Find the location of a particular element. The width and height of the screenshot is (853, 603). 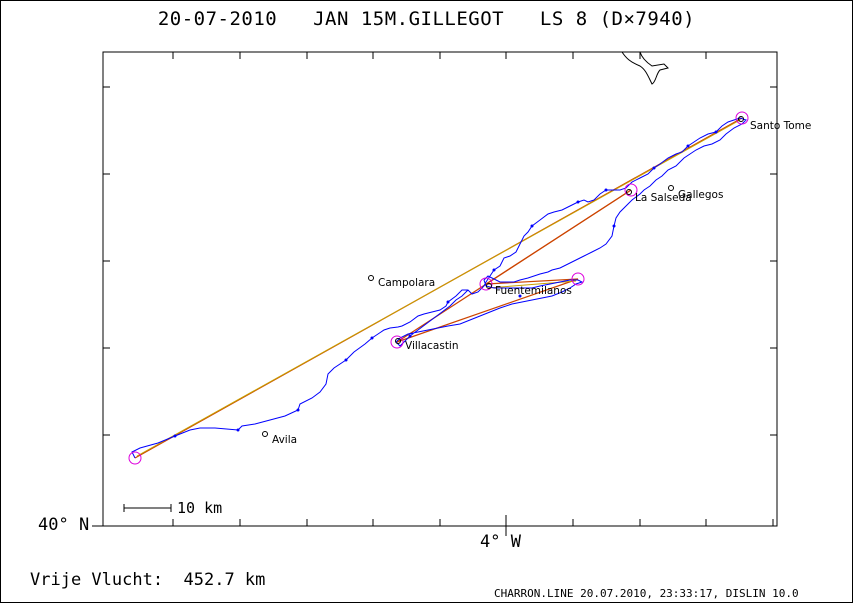

bottom-ticks is located at coordinates (473, 525).